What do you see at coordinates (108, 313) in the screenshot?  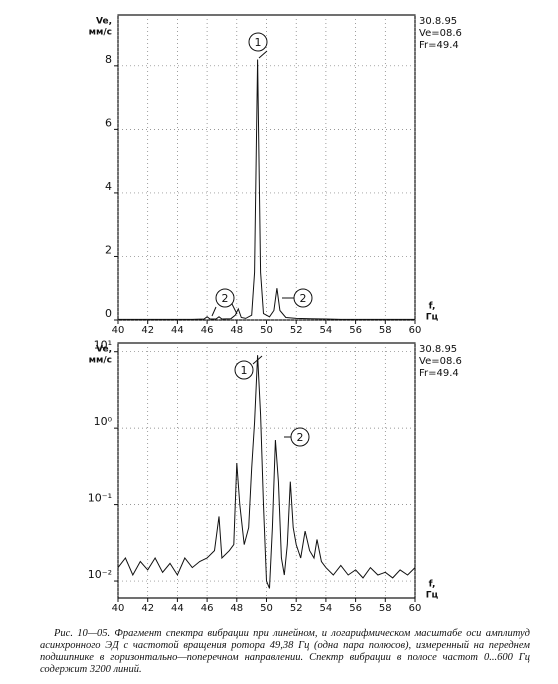 I see `y-tick-label: 0` at bounding box center [108, 313].